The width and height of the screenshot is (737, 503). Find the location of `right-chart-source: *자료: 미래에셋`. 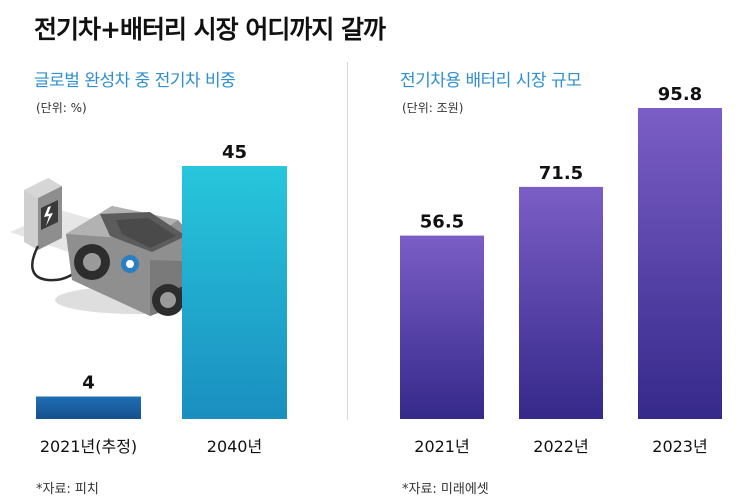

right-chart-source: *자료: 미래에셋 is located at coordinates (445, 489).